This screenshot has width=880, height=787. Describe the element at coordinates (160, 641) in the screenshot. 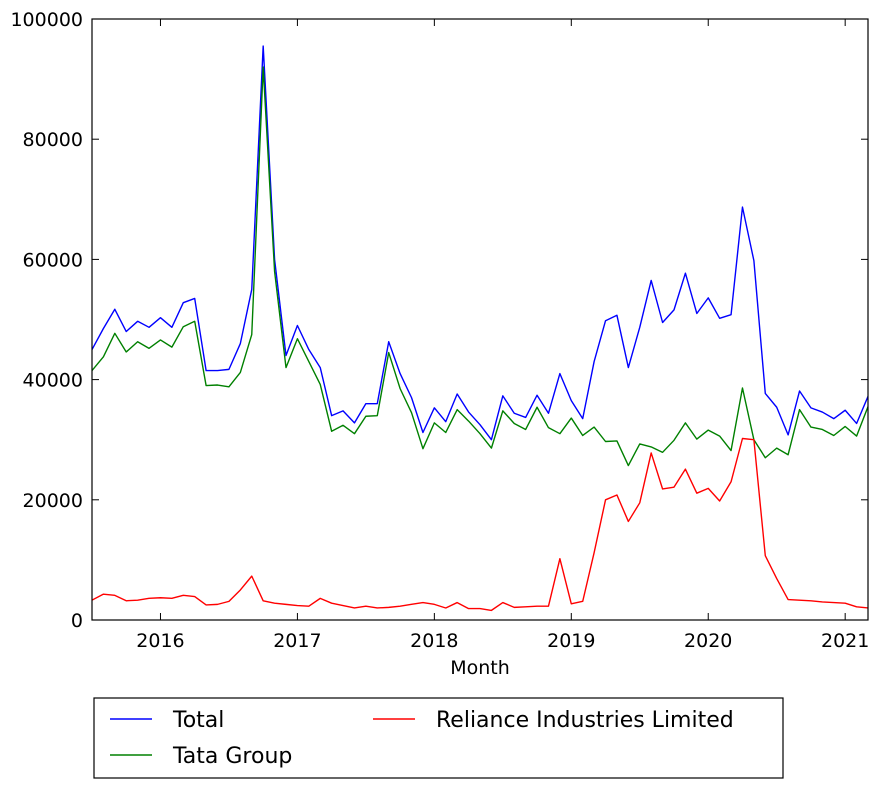

I see `x-tick-label: 2016` at that location.